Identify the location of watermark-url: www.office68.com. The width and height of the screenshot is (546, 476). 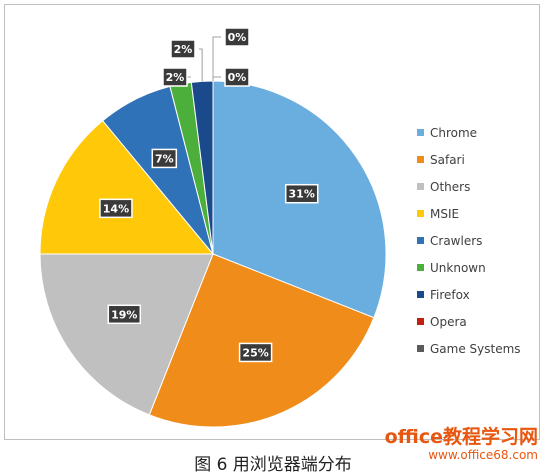
(483, 455).